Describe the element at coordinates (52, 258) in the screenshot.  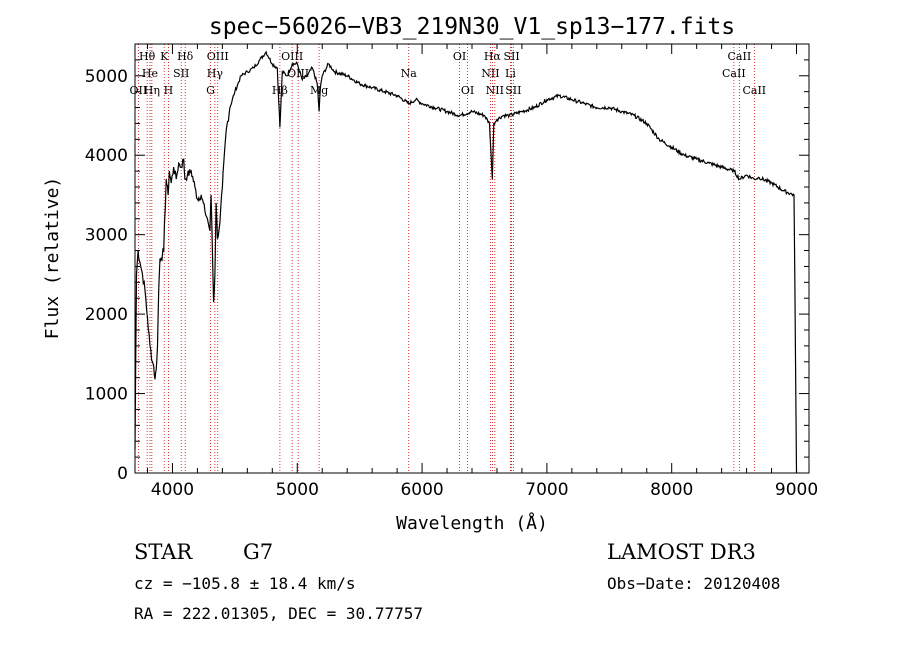
I see `y-axis-label: Flux (relative)` at that location.